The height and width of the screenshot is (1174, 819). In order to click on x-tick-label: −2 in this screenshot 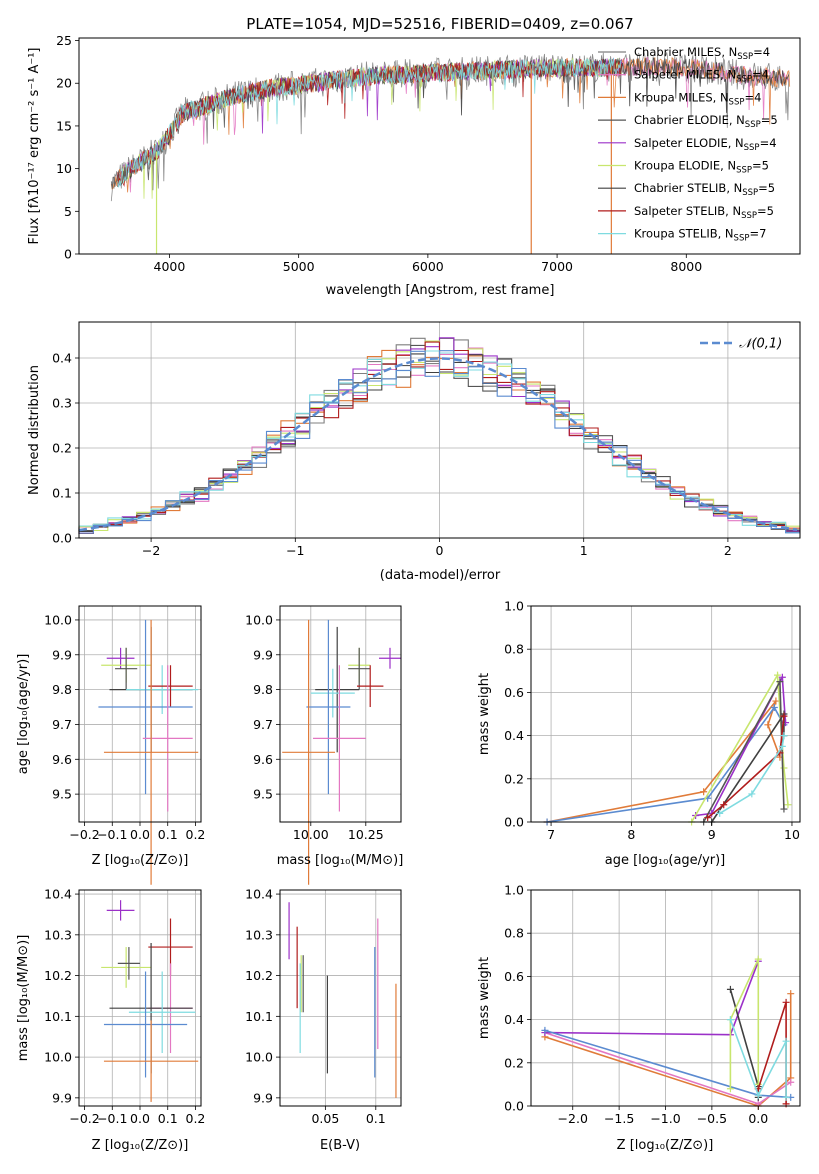, I will do `click(151, 550)`.